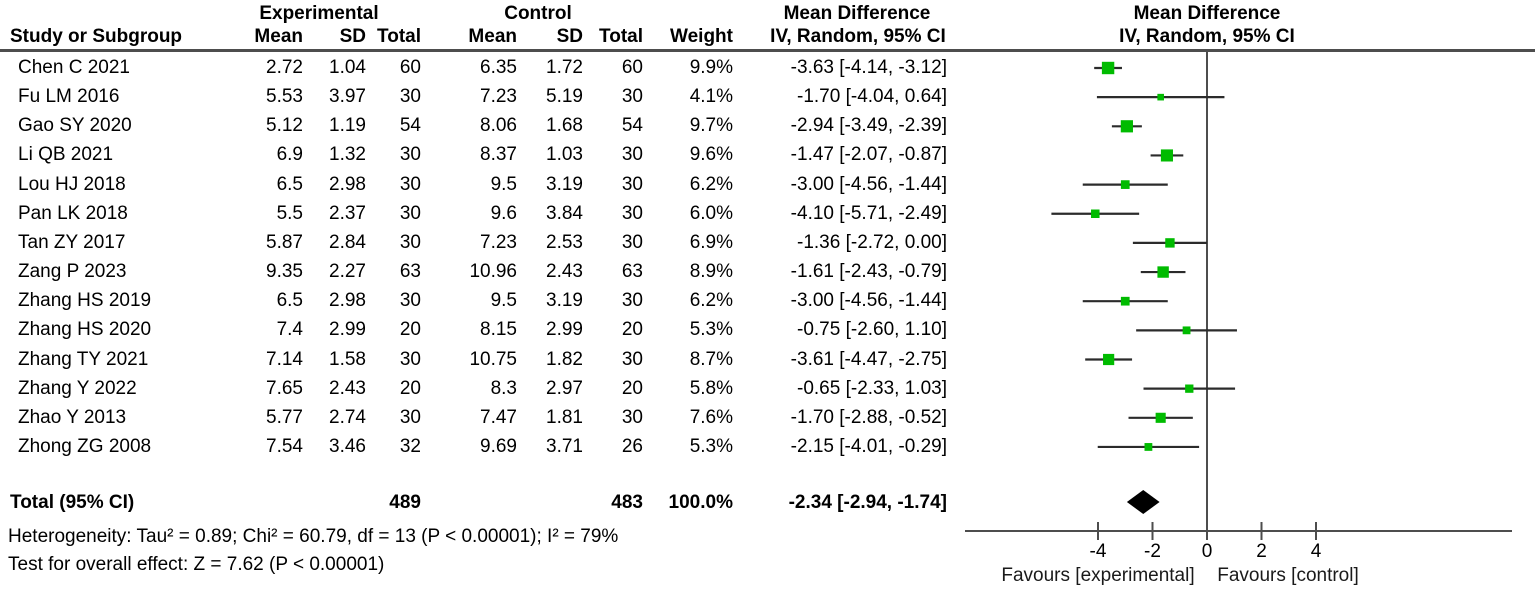  What do you see at coordinates (289, 301) in the screenshot?
I see `experimental-mean: 6.5` at bounding box center [289, 301].